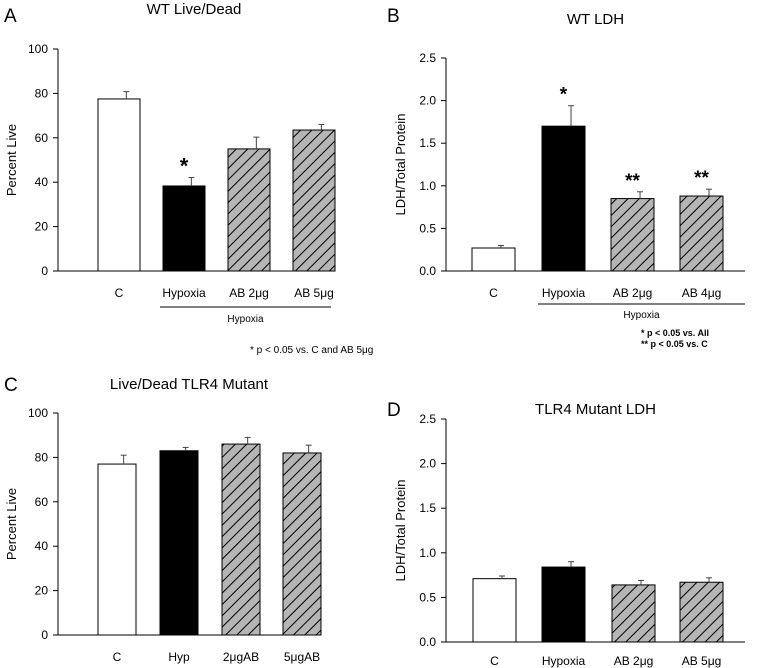 The height and width of the screenshot is (668, 761). I want to click on footnote: * p < 0.05 vs. C and AB 5μg, so click(311, 350).